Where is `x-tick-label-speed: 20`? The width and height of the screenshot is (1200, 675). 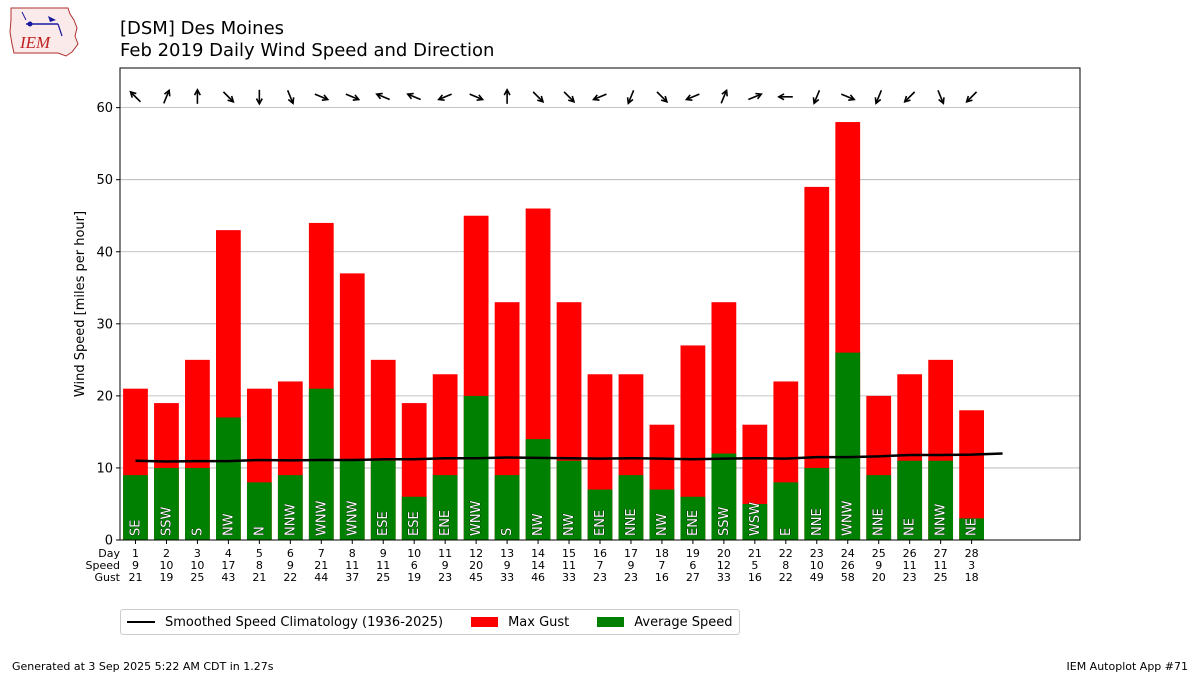
x-tick-label-speed: 20 is located at coordinates (476, 565).